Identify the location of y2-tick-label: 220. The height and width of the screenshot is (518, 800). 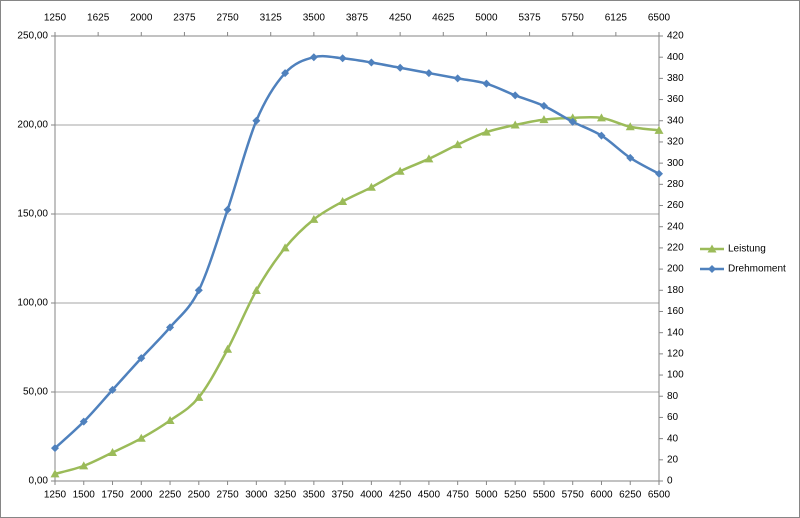
(675, 248).